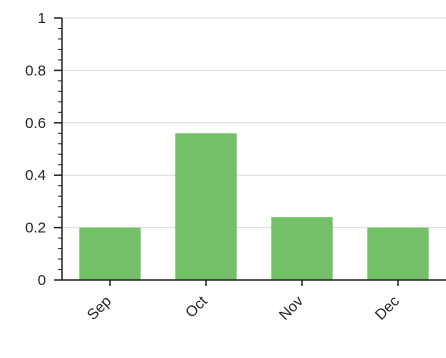 The image size is (446, 358). Describe the element at coordinates (302, 248) in the screenshot. I see `bar-nov` at that location.